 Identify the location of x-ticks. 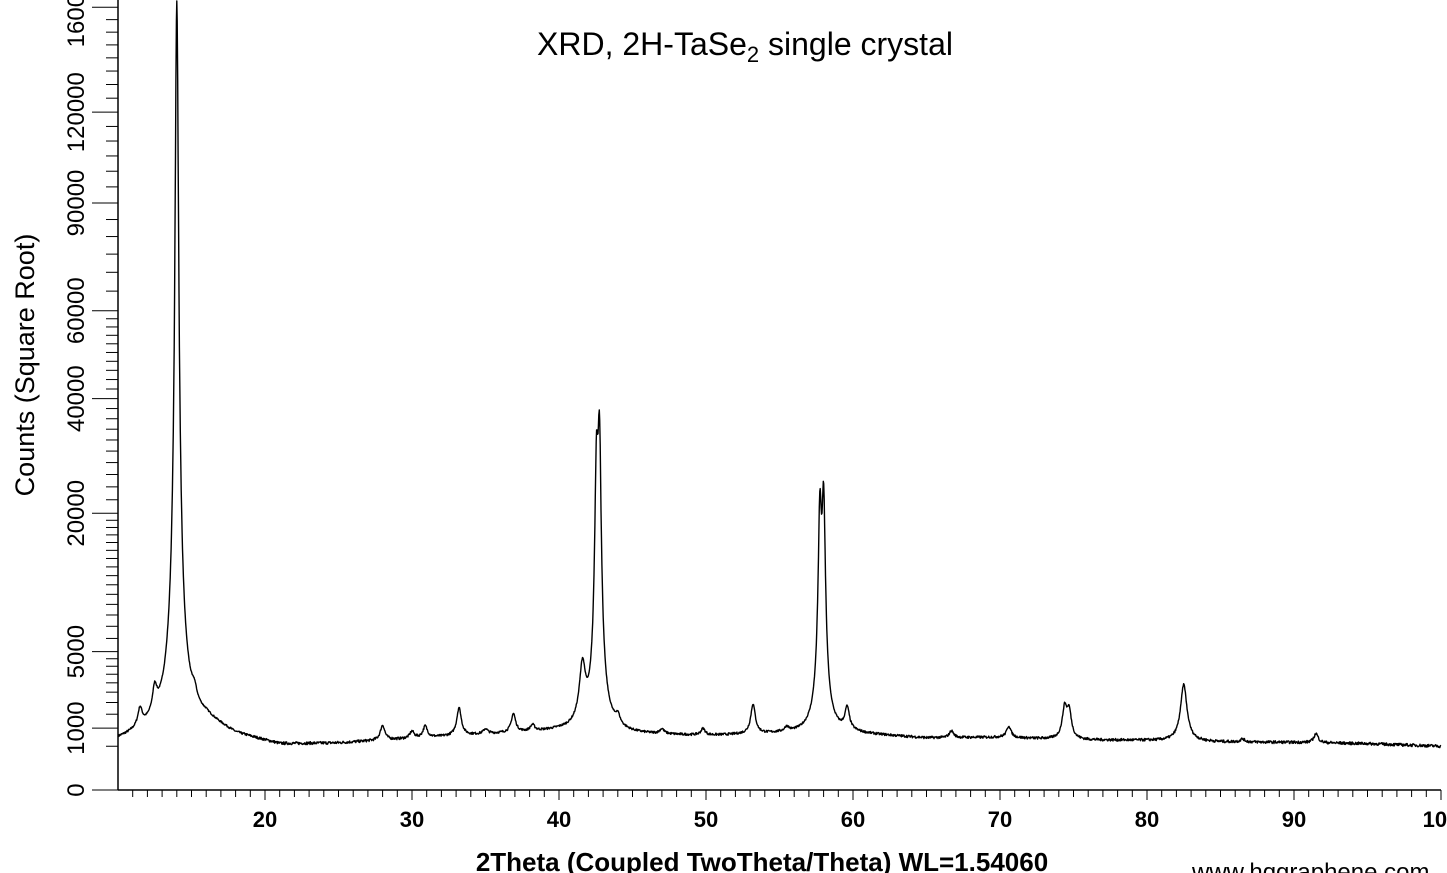
(787, 795).